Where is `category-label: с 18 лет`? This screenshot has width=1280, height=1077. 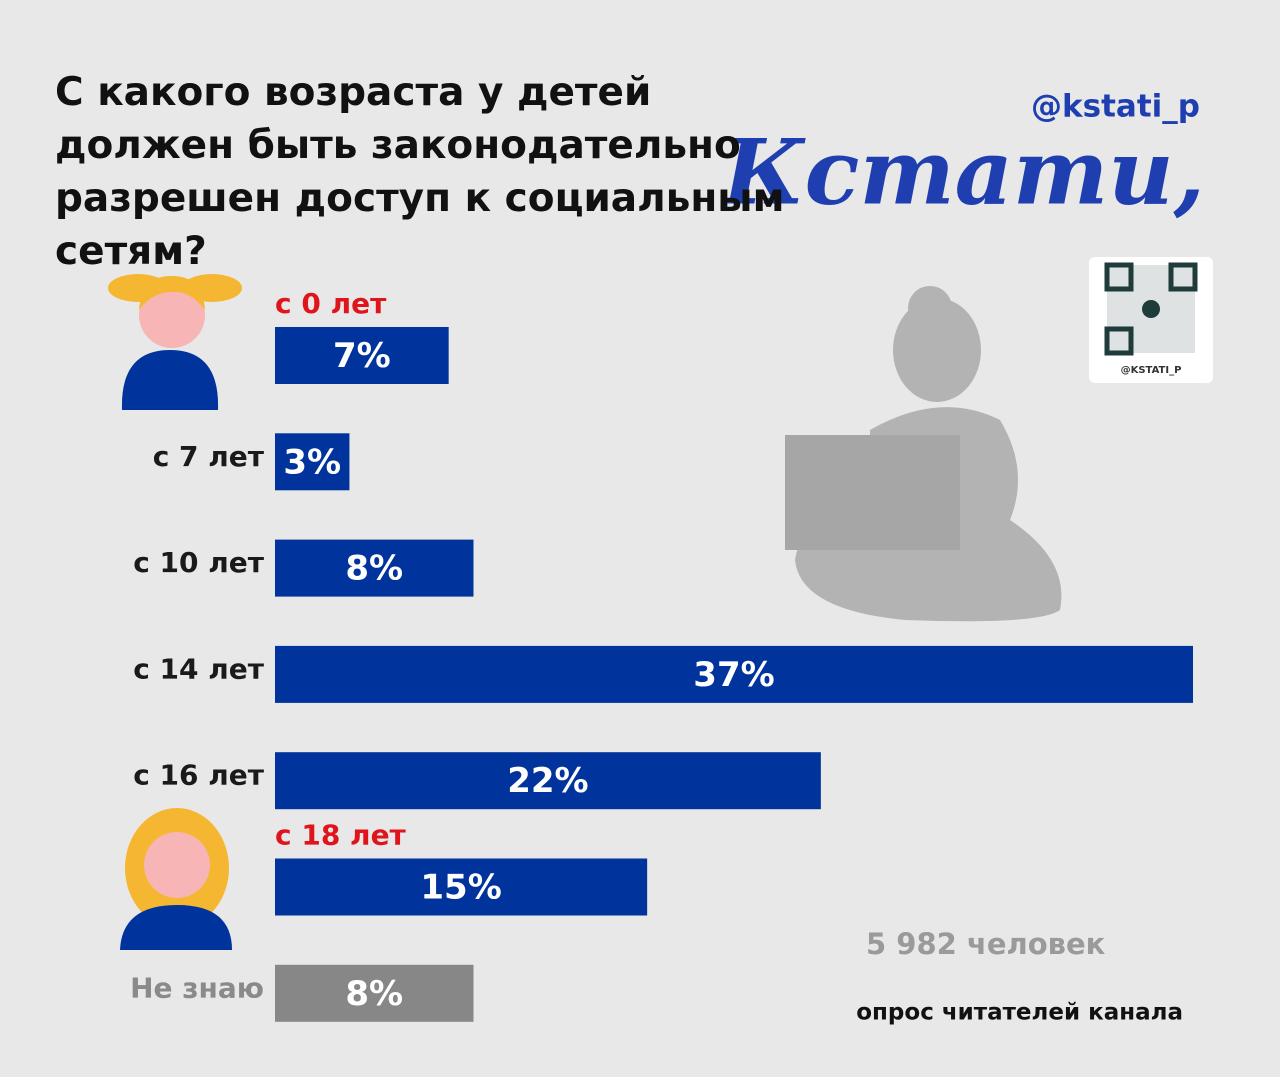 category-label: с 18 лет is located at coordinates (341, 835).